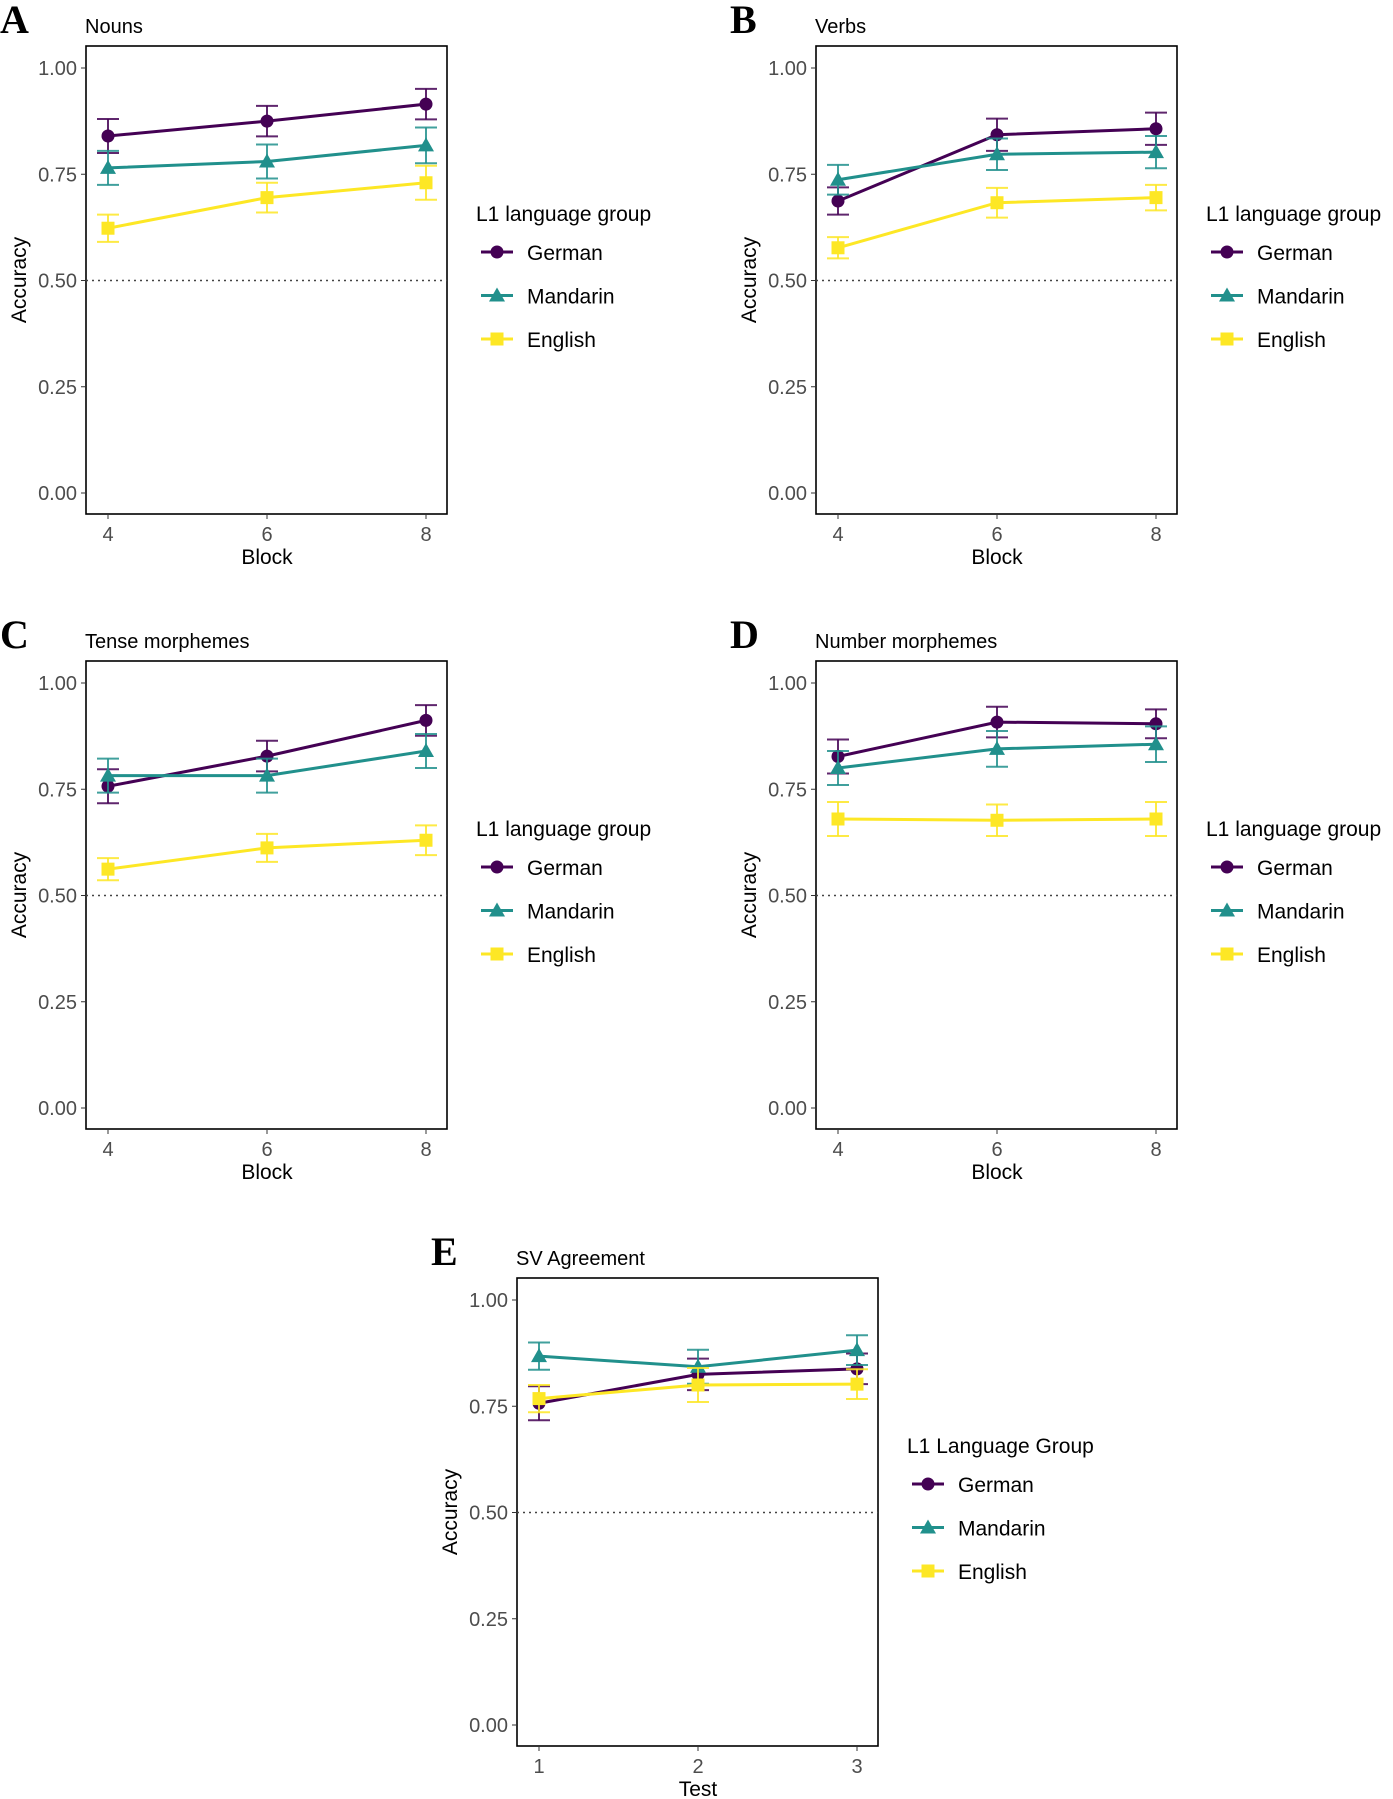 The image size is (1393, 1799). What do you see at coordinates (906, 642) in the screenshot?
I see `panel-title: Number morphemes` at bounding box center [906, 642].